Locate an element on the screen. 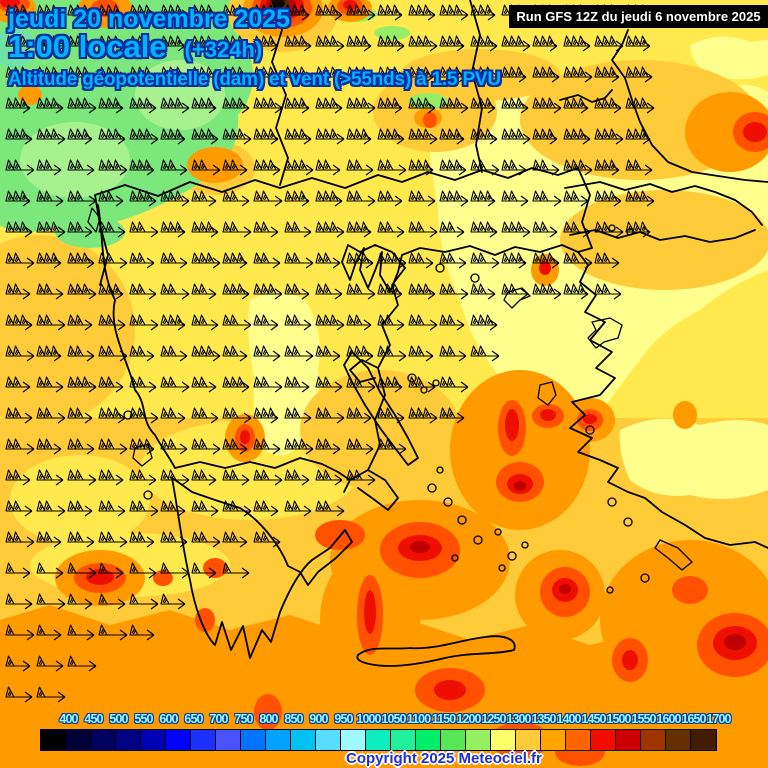  legend-label: 800 is located at coordinates (268, 719).